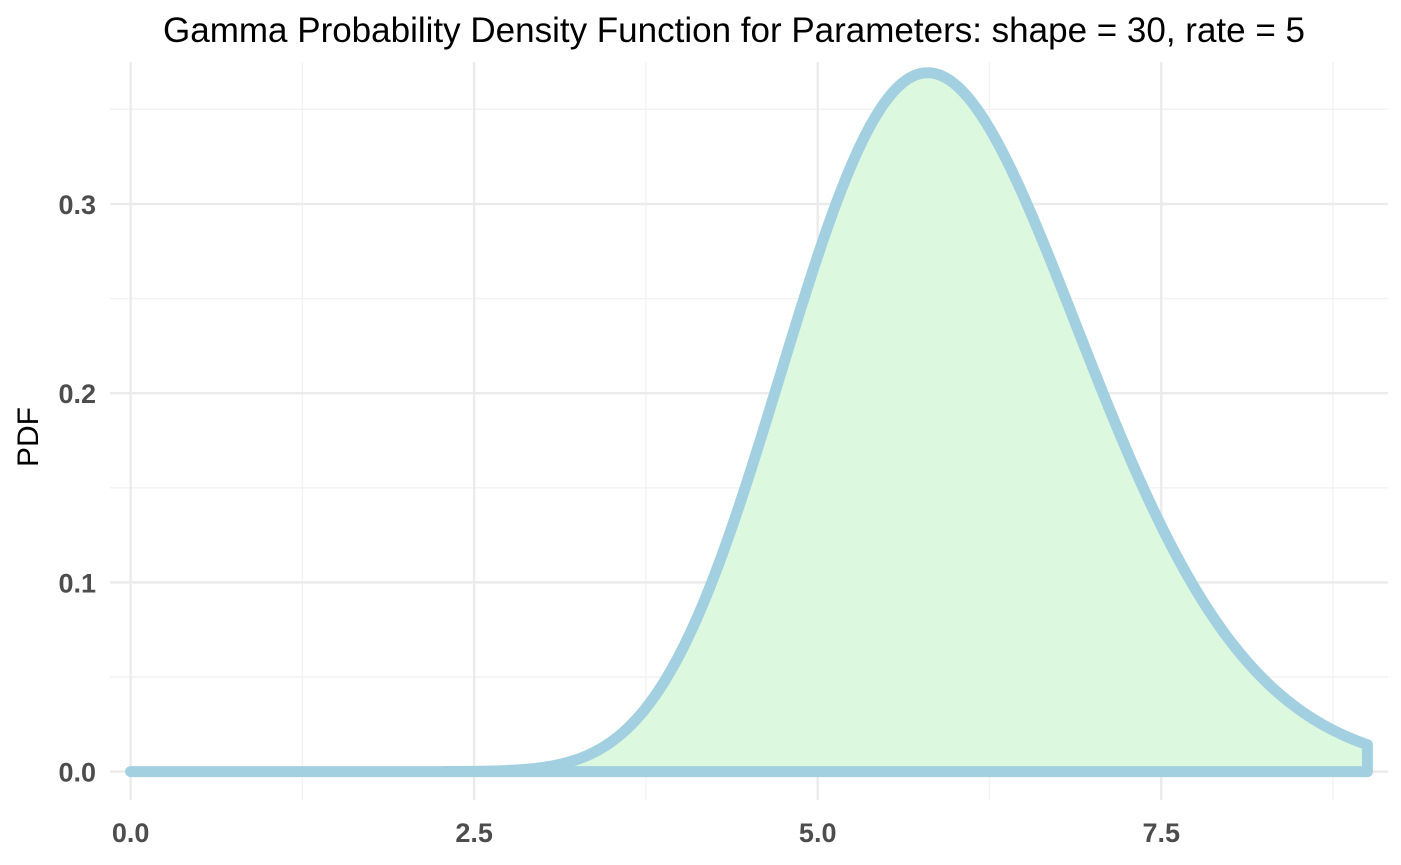 This screenshot has height=865, width=1401. I want to click on y-axis-ticks: 0.0 0.1 0.2 0.3, so click(77, 489).